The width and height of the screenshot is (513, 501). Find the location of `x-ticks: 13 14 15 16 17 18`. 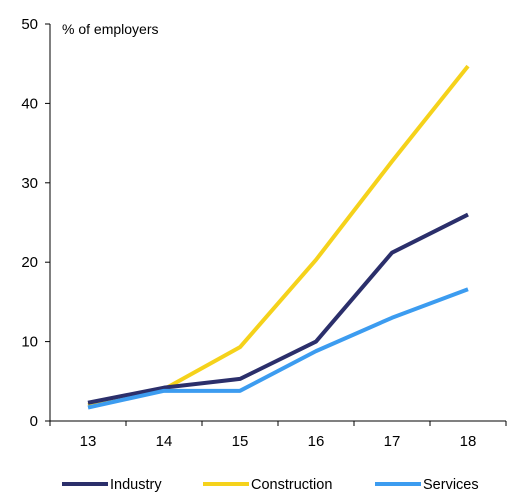

x-ticks: 13 14 15 16 17 18 is located at coordinates (278, 435).